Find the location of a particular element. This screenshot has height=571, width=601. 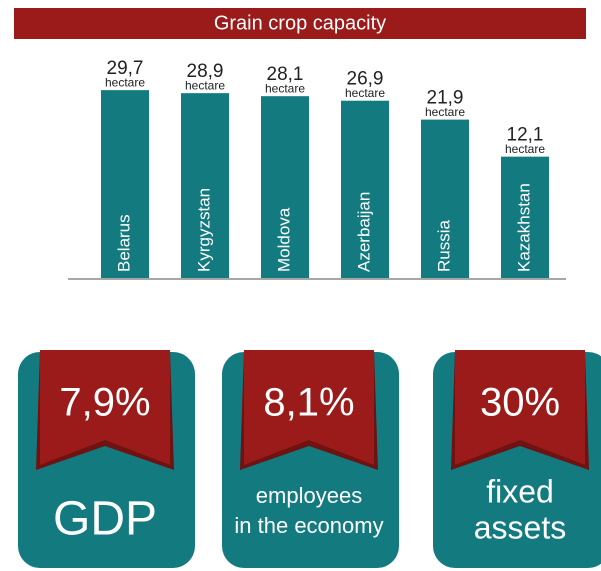

category-label: Russia is located at coordinates (443, 245).